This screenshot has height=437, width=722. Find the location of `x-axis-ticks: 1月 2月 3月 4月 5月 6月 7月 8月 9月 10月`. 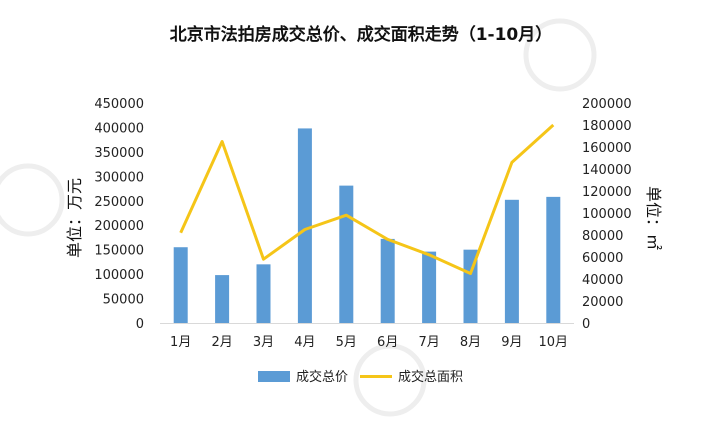

x-axis-ticks: 1月 2月 3月 4月 5月 6月 7月 8月 9月 10月 is located at coordinates (369, 342).